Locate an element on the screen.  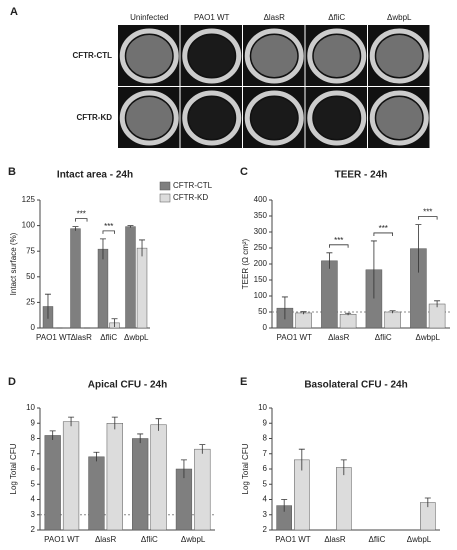
y-tick-label: 200 is located at coordinates (261, 263).